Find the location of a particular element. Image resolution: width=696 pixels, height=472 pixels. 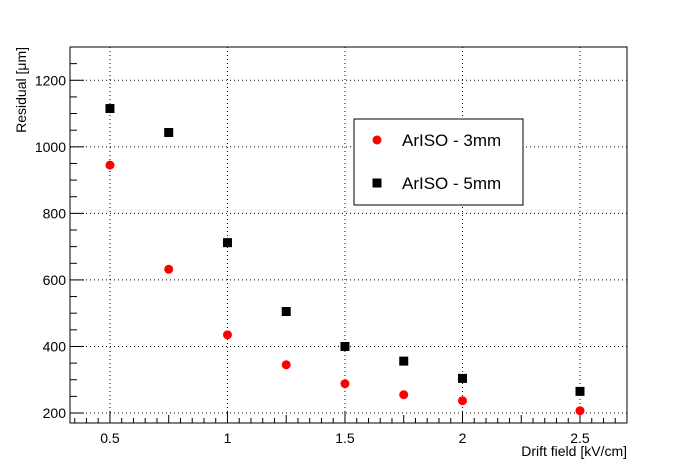

x-tick-label: 2.5 is located at coordinates (580, 438).